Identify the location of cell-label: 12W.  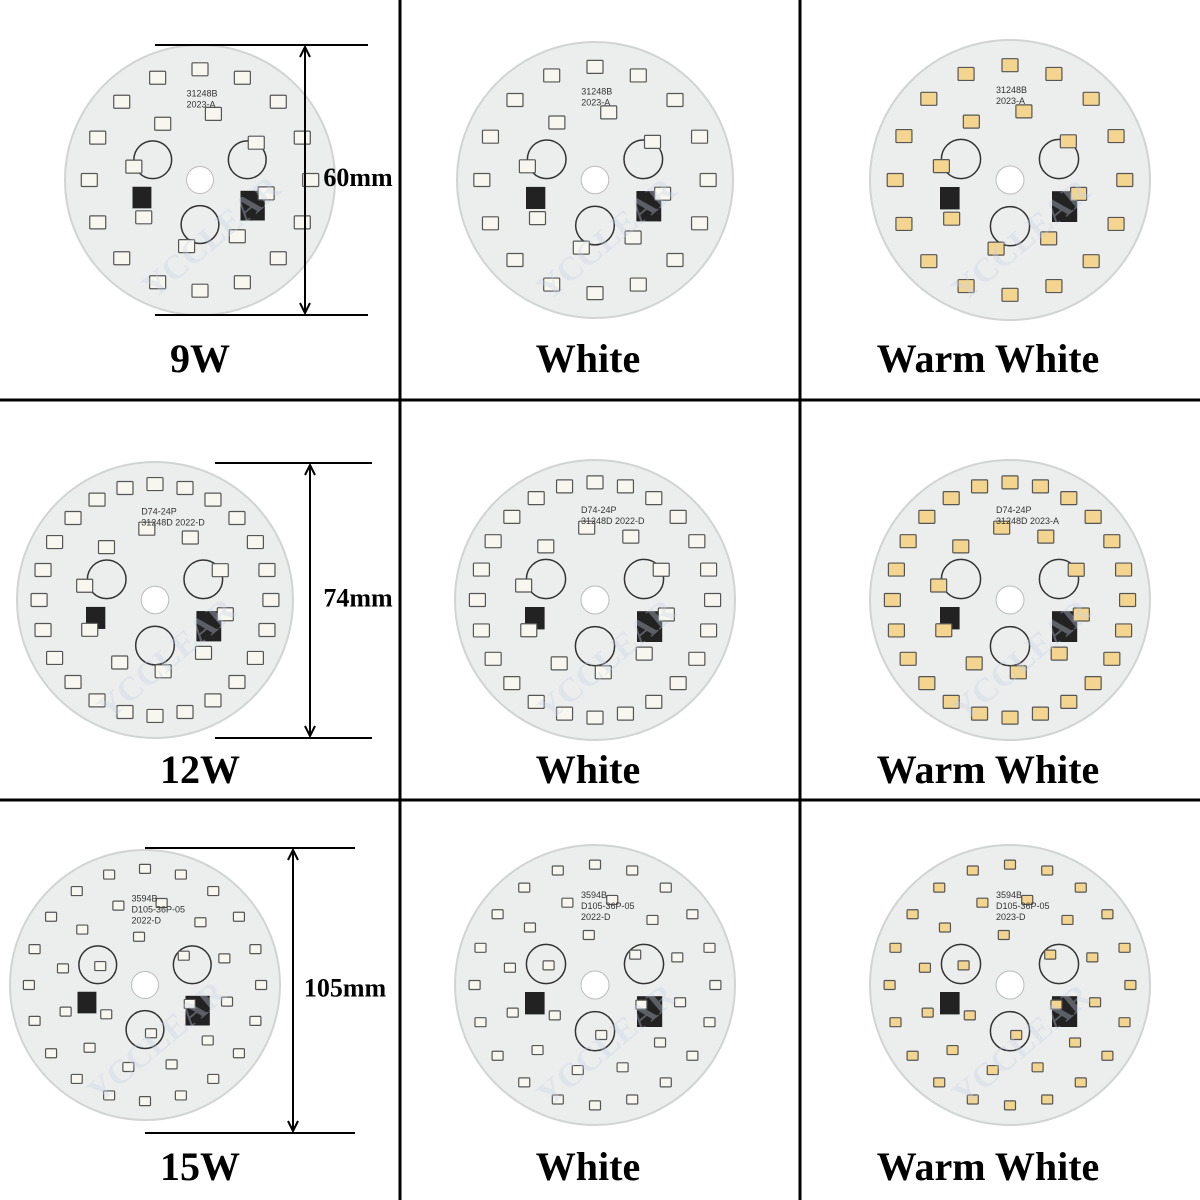
(200, 769).